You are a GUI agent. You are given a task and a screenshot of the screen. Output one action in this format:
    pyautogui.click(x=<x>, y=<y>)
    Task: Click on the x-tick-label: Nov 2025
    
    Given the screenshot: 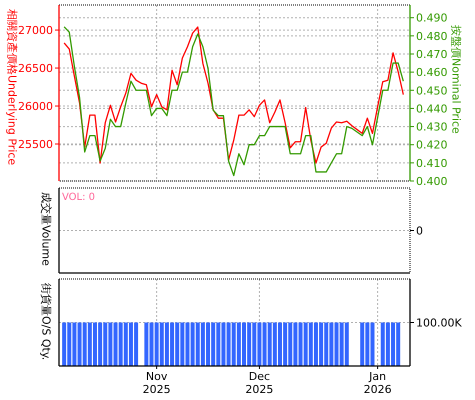 What is the action you would take?
    pyautogui.click(x=156, y=383)
    